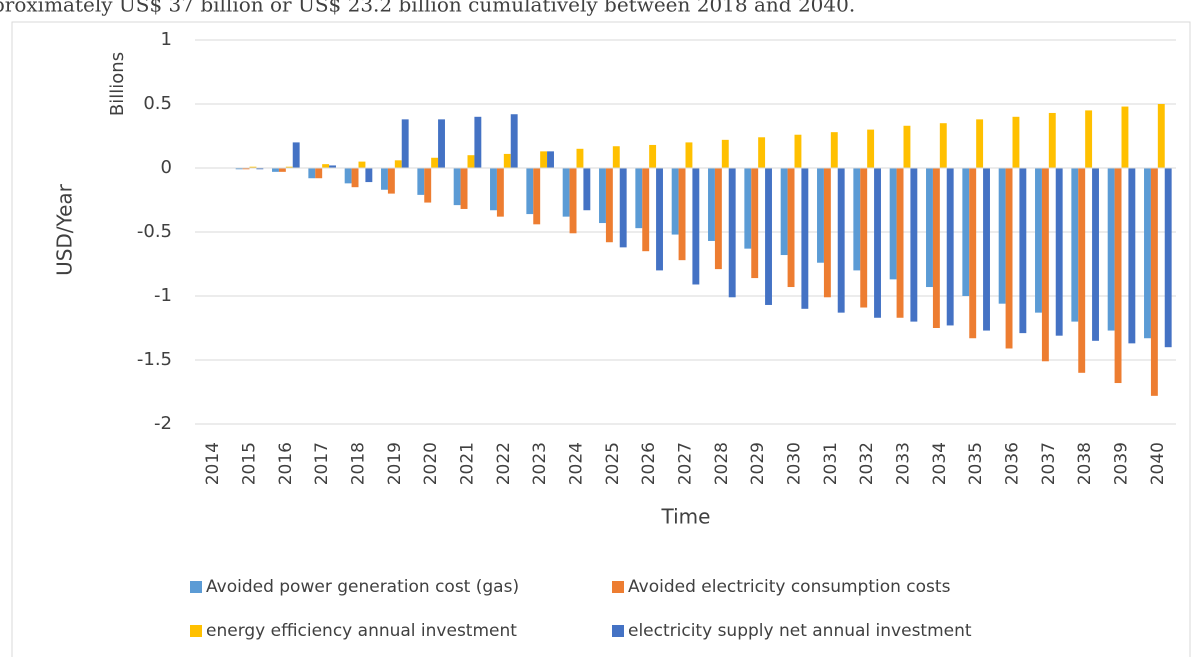  I want to click on x-tick-label: 2037, so click(1049, 463).